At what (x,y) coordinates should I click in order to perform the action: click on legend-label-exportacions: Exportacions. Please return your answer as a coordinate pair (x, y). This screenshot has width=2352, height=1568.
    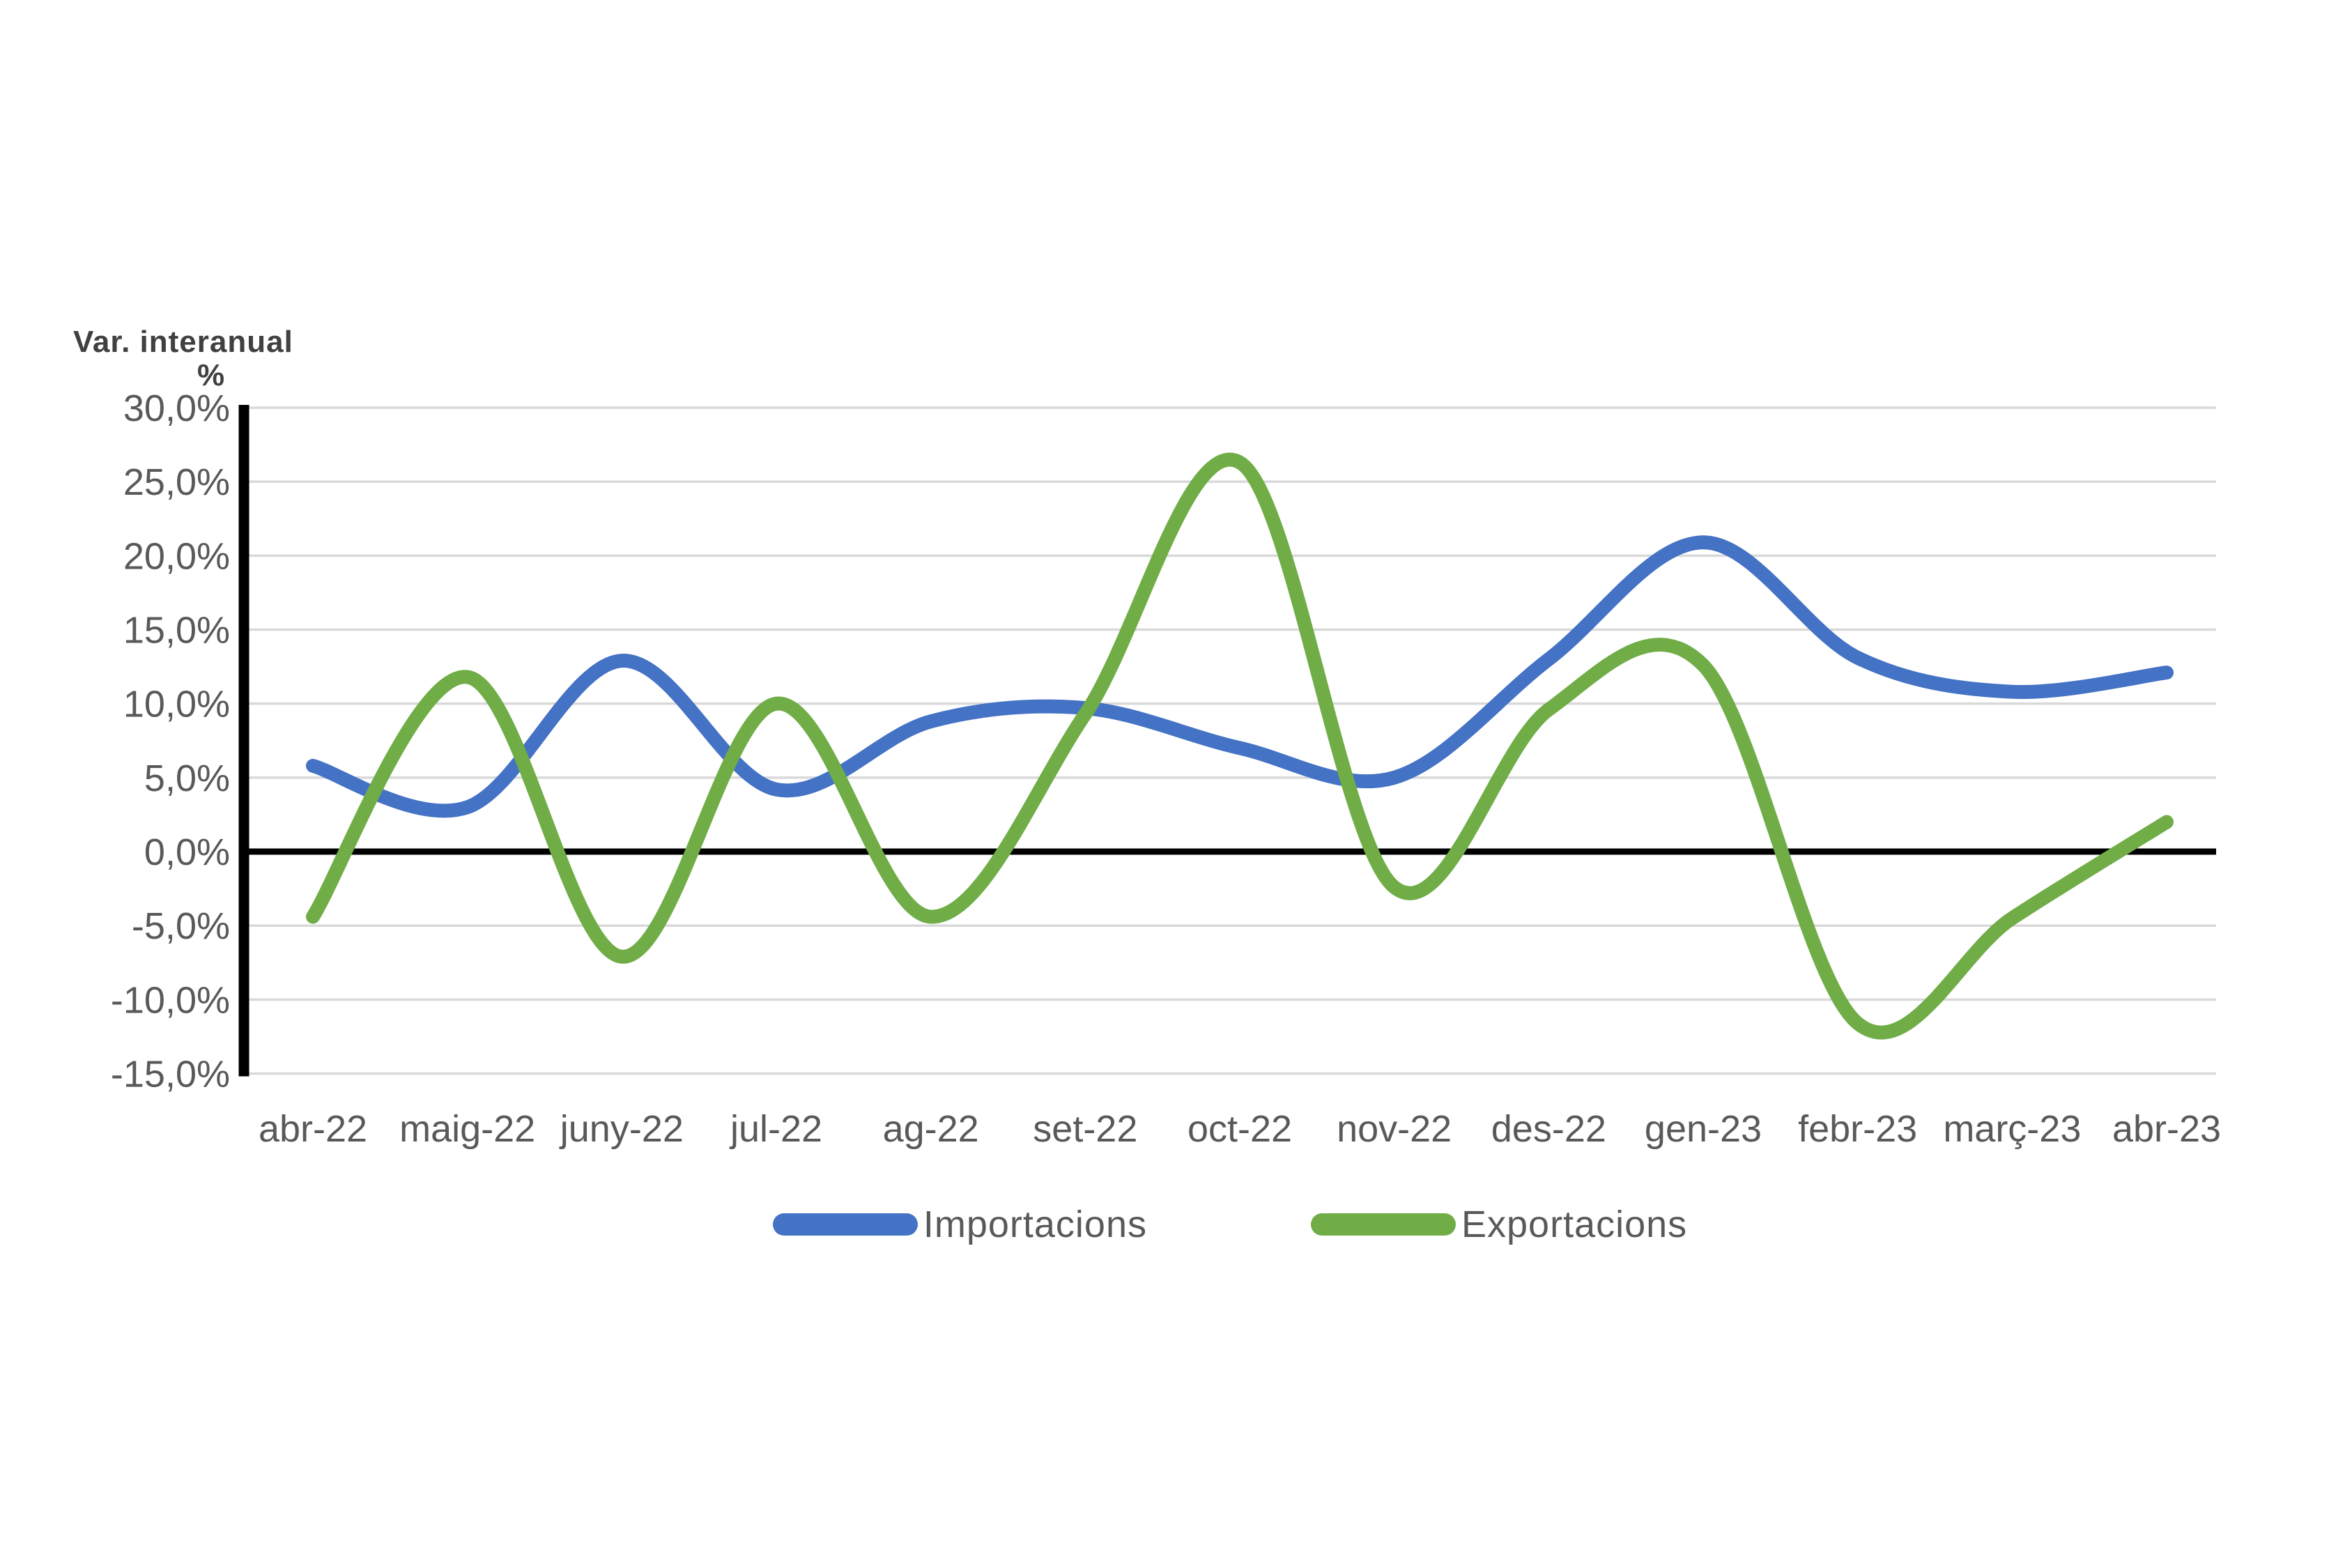
    Looking at the image, I should click on (1574, 1224).